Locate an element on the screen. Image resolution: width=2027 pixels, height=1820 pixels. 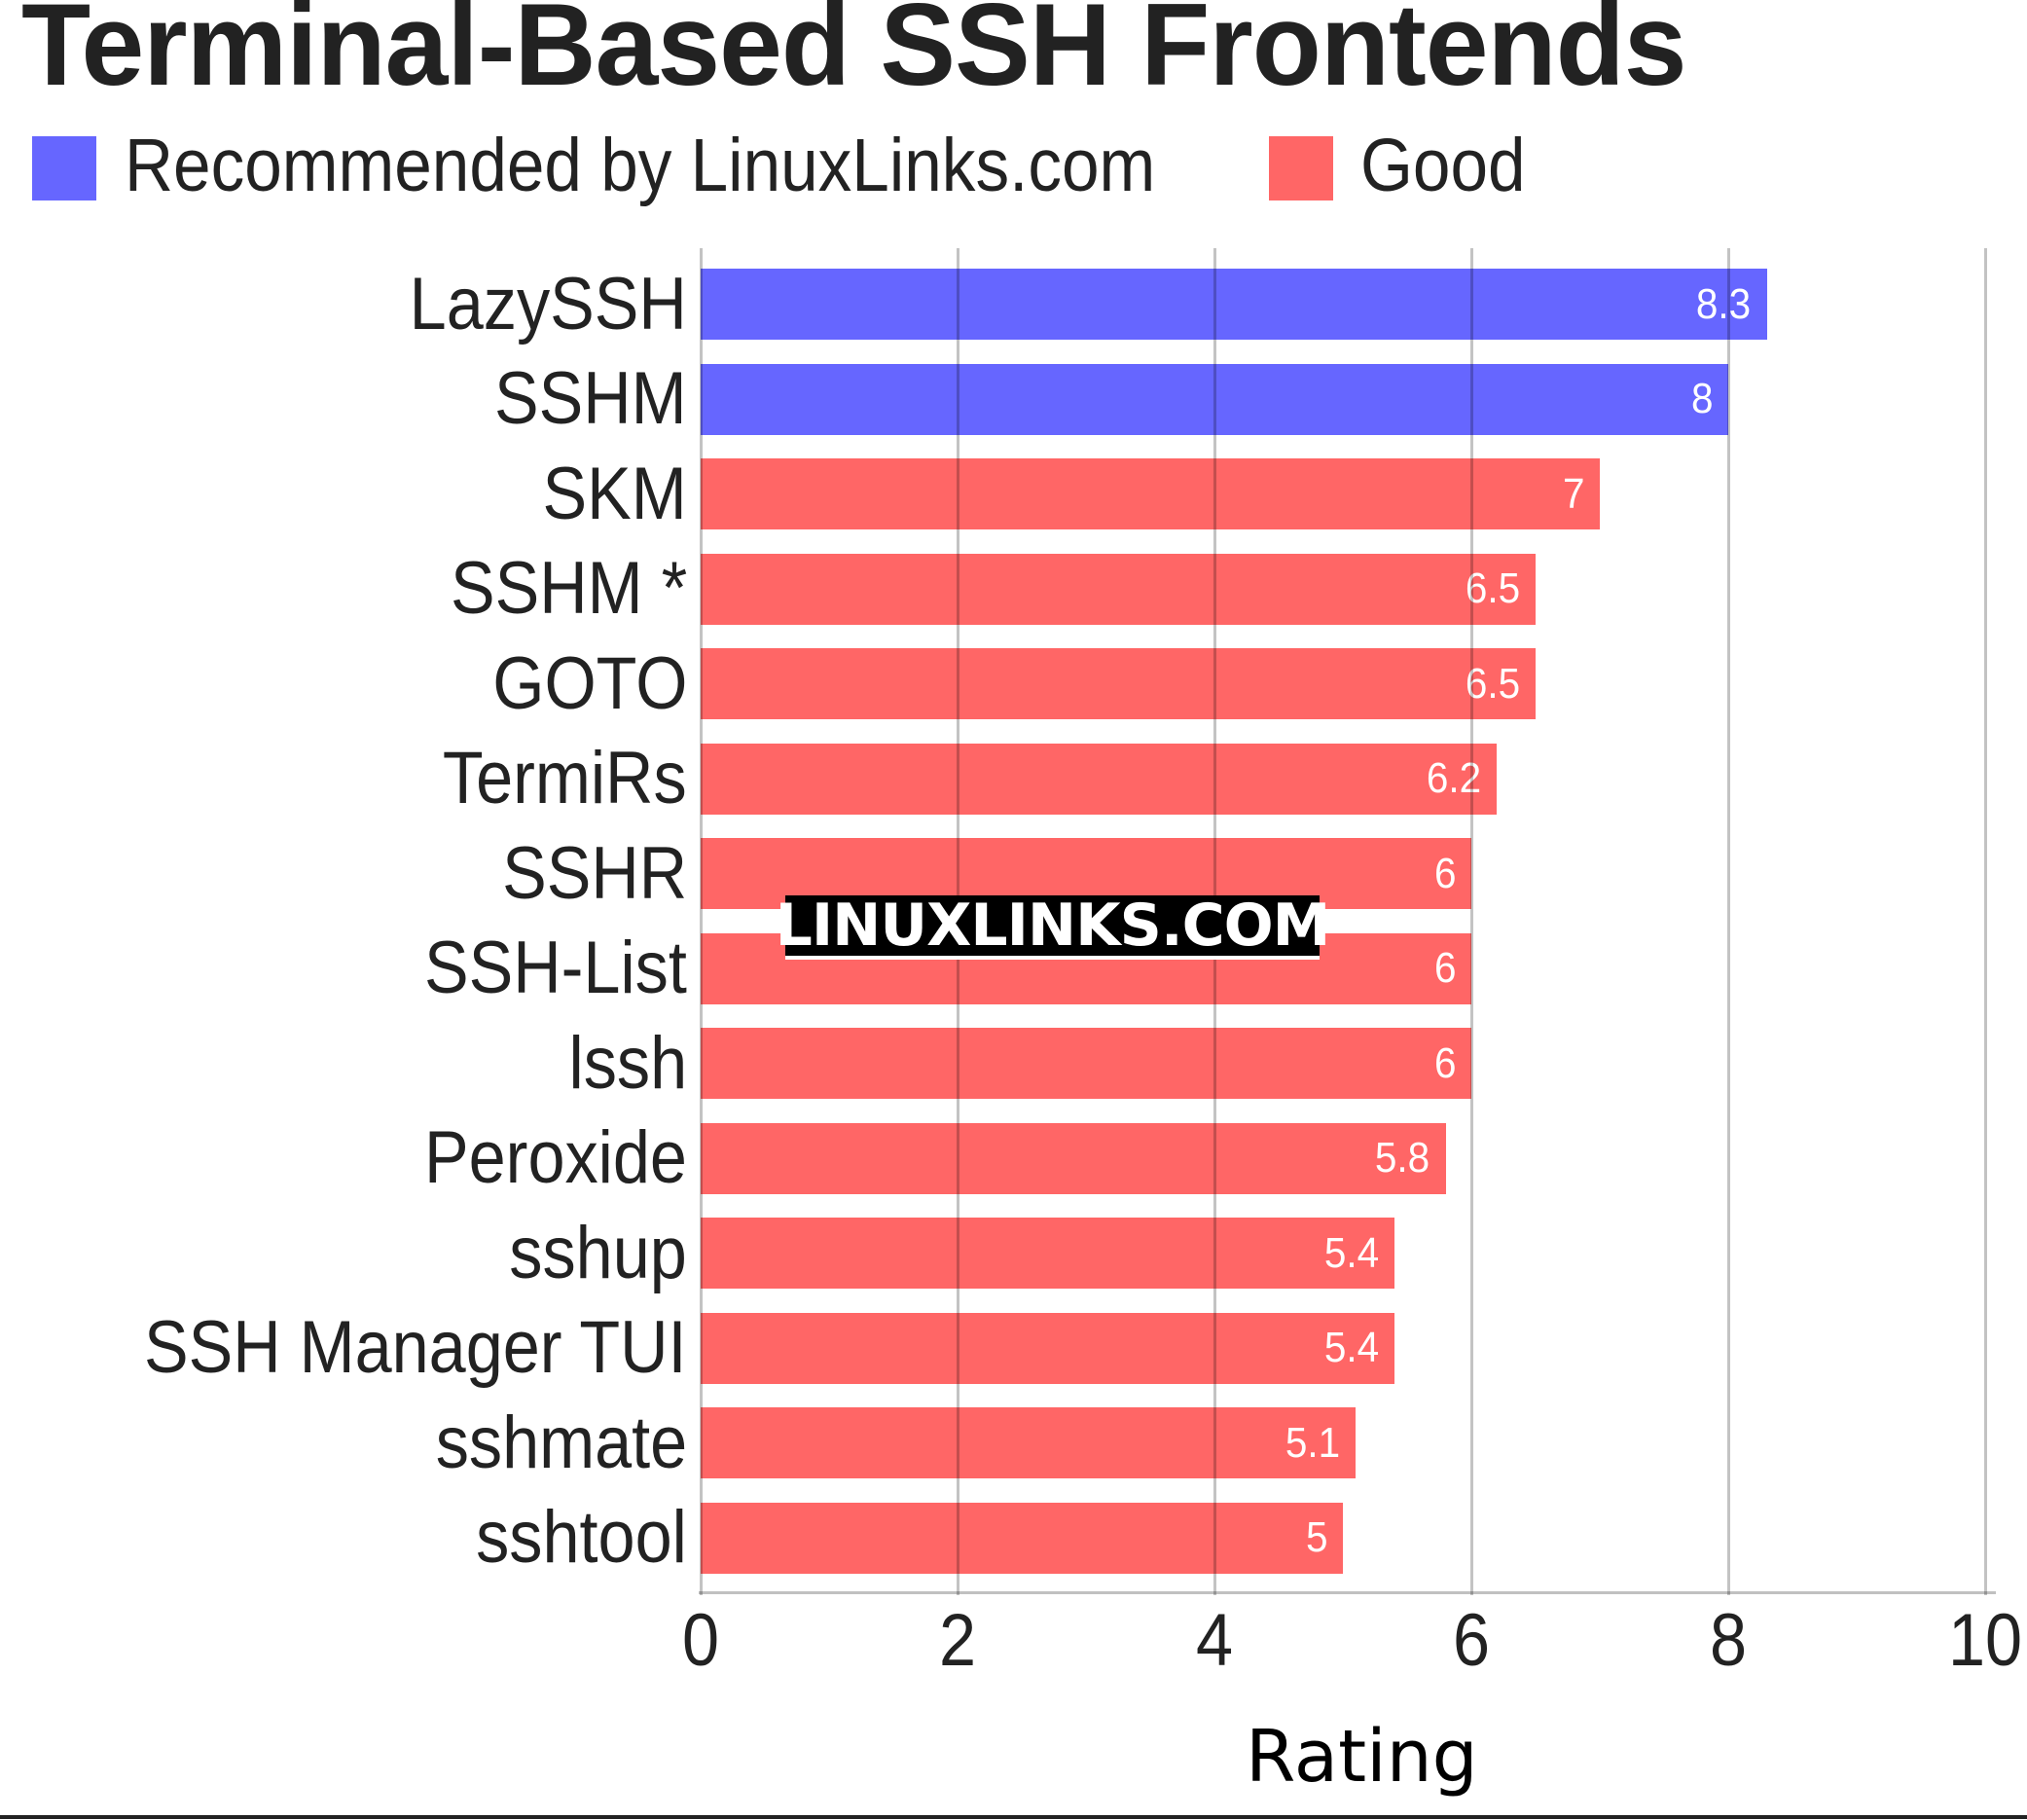
watermark-text: LINUXLINKS.COM is located at coordinates (1053, 926).